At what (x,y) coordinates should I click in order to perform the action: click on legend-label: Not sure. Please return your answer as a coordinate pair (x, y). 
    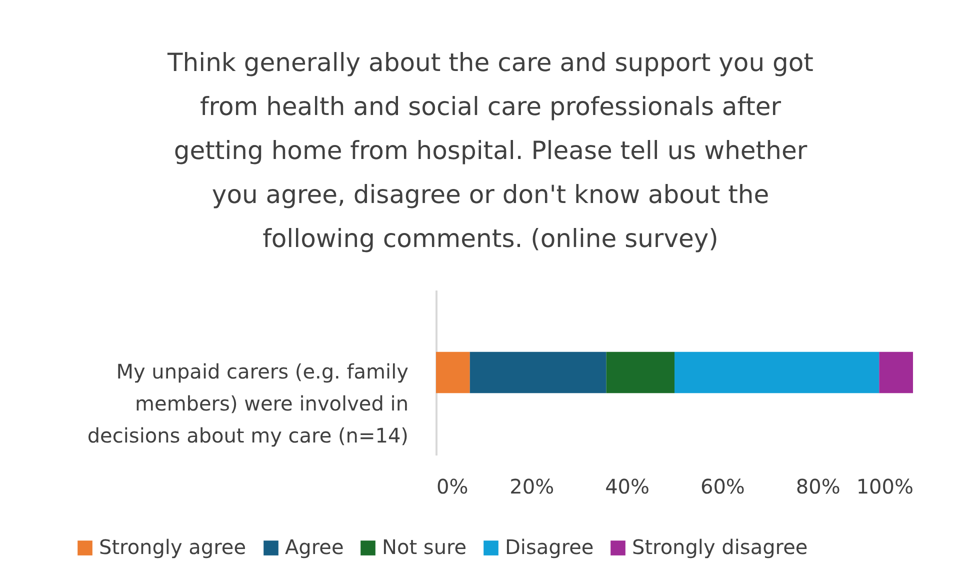
    Looking at the image, I should click on (424, 547).